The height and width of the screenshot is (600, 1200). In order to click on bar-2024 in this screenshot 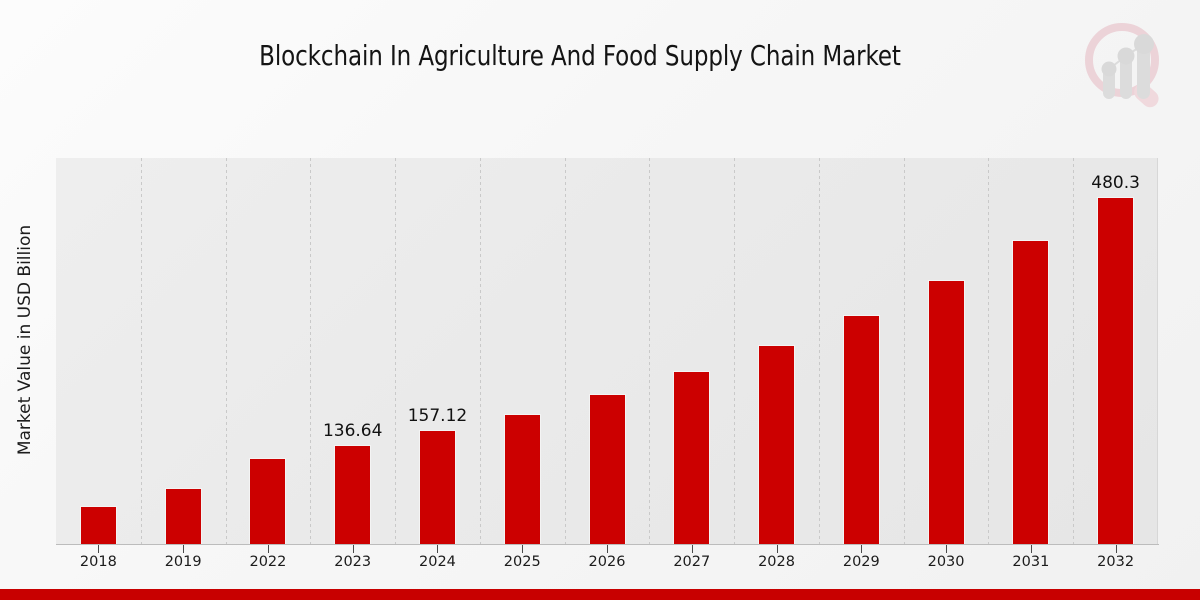, I will do `click(437, 487)`.